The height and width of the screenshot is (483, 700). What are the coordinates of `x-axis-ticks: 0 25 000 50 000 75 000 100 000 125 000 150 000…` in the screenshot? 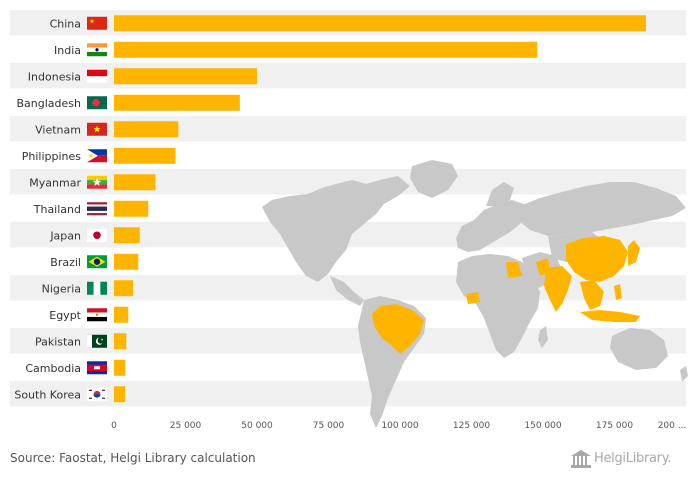 It's located at (398, 426).